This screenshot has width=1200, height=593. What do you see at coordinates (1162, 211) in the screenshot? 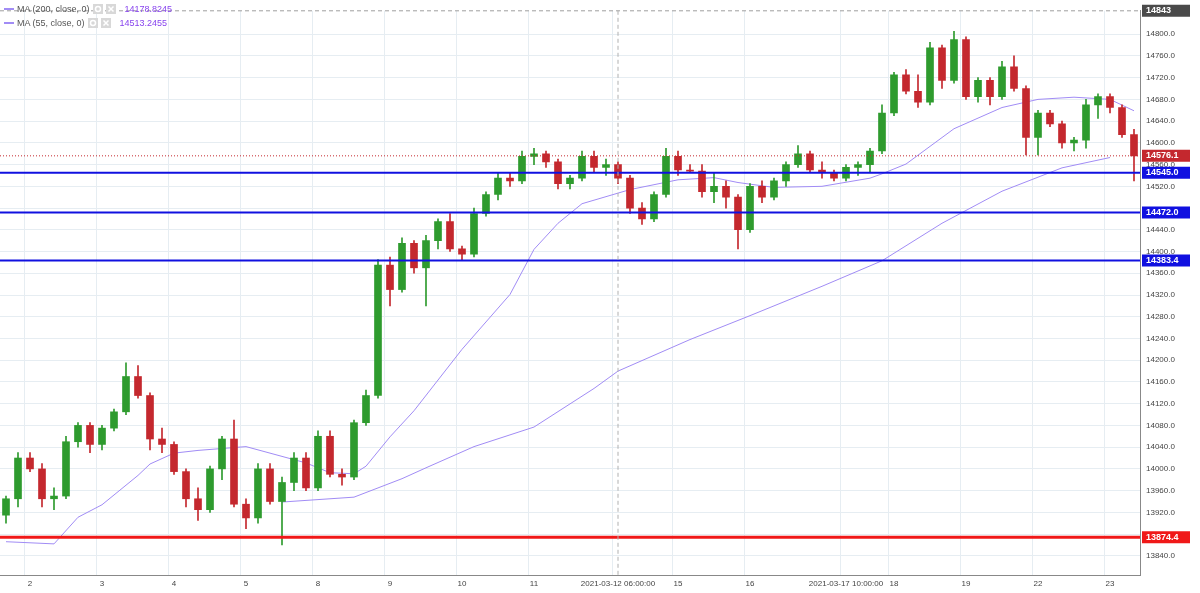
I see `ref-line-label: 14472.0` at bounding box center [1162, 211].